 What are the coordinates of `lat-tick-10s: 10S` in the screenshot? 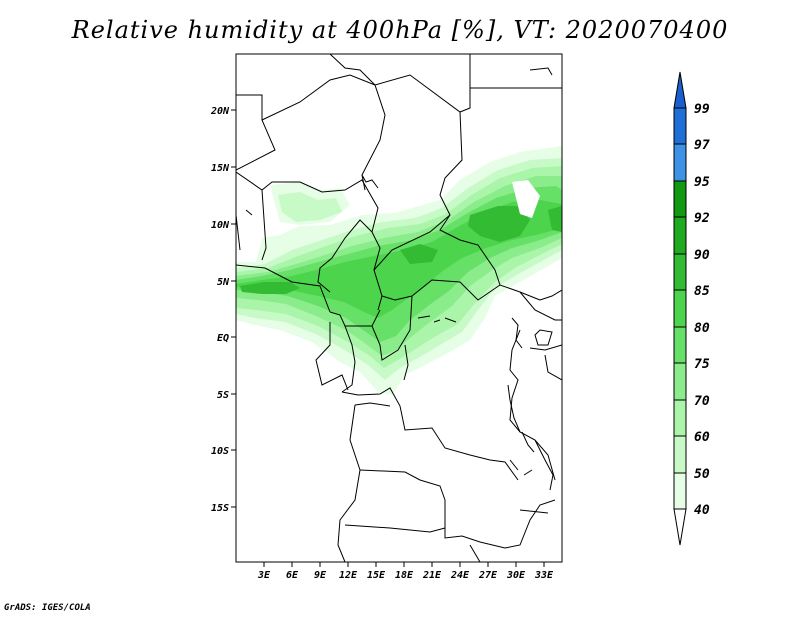 It's located at (220, 451).